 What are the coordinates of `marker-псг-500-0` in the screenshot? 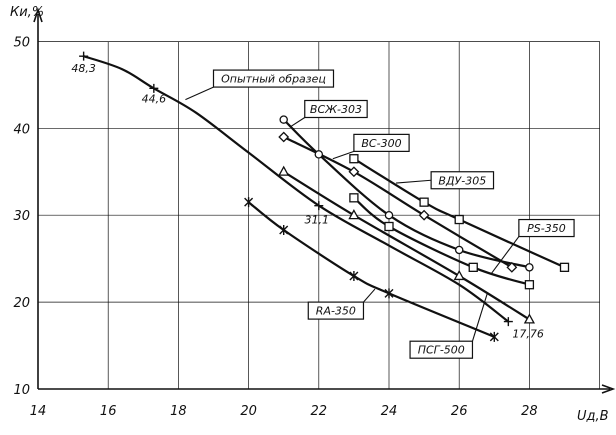 It's located at (284, 170).